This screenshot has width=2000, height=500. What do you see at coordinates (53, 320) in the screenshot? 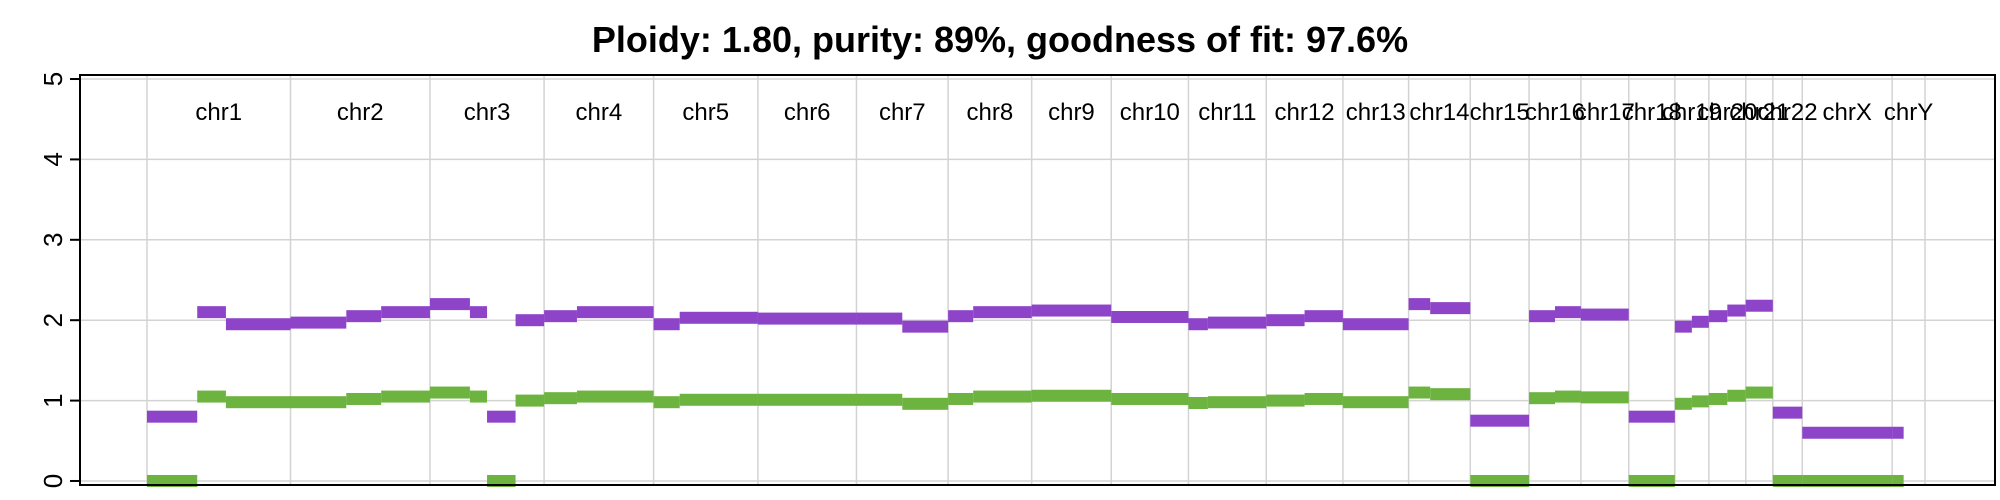
I see `y-tick-label: 2` at bounding box center [53, 320].